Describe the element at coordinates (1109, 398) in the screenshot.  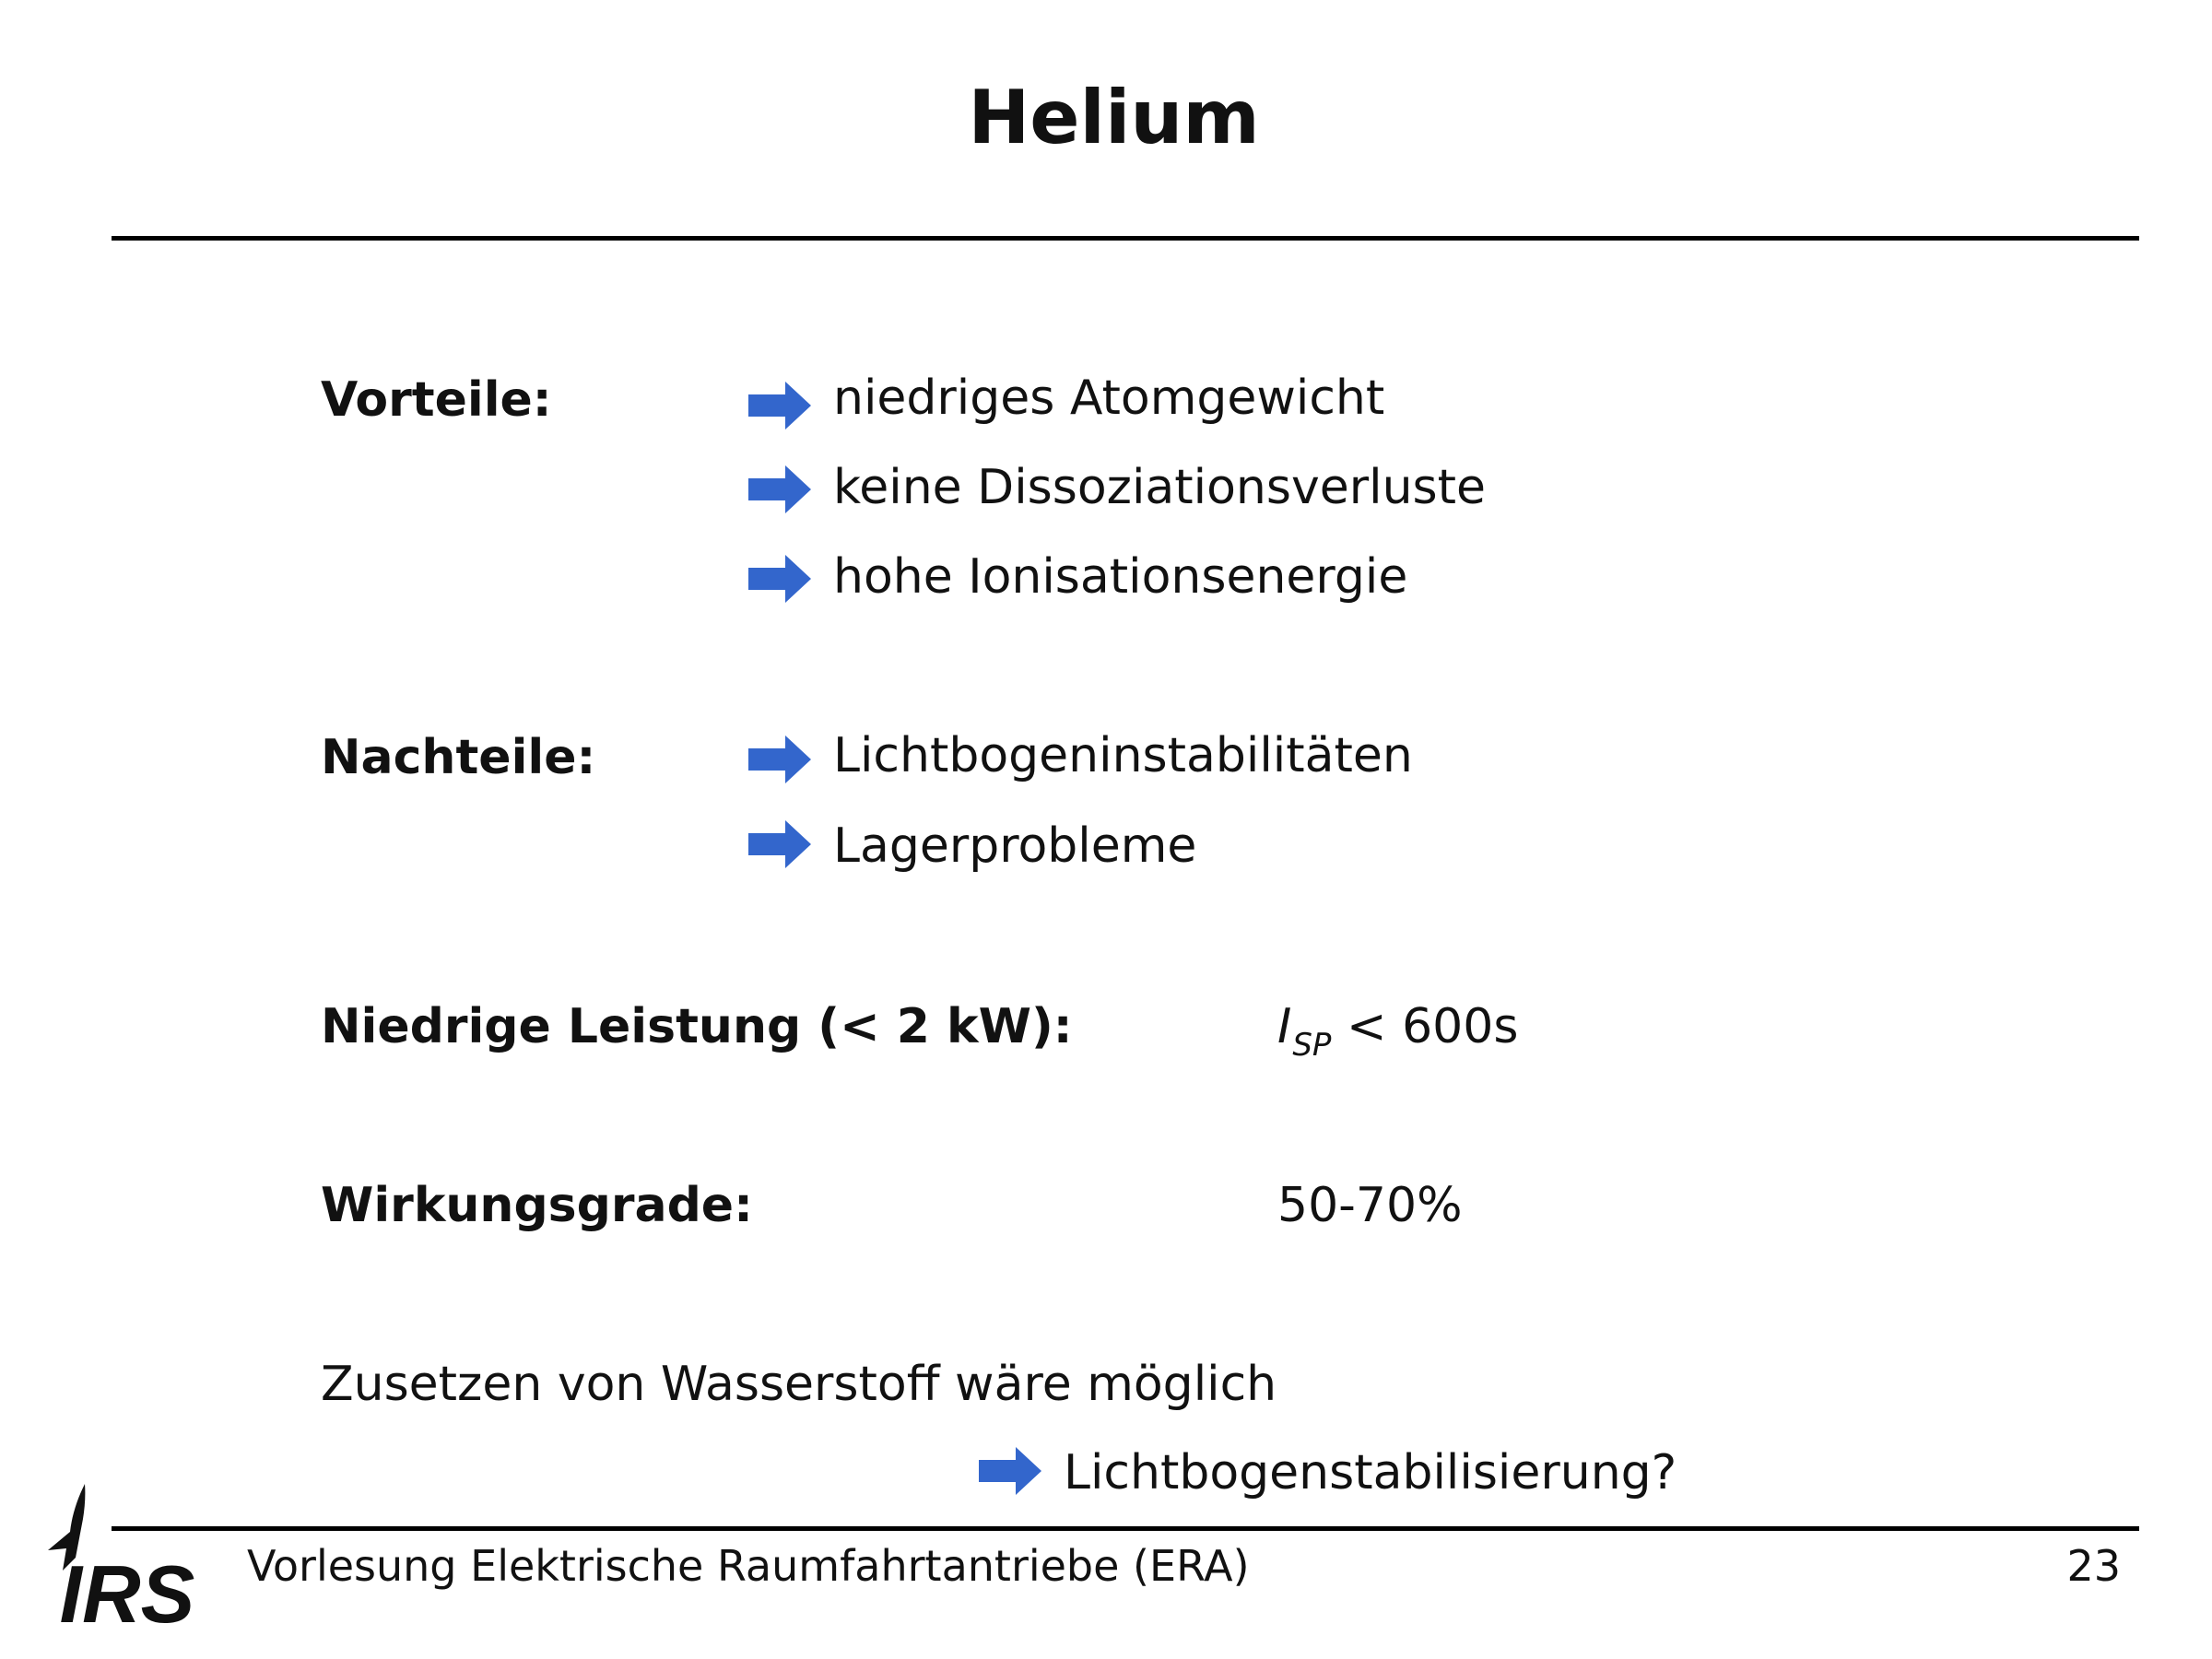
I see `vorteile-item: niedriges Atomgewicht` at that location.